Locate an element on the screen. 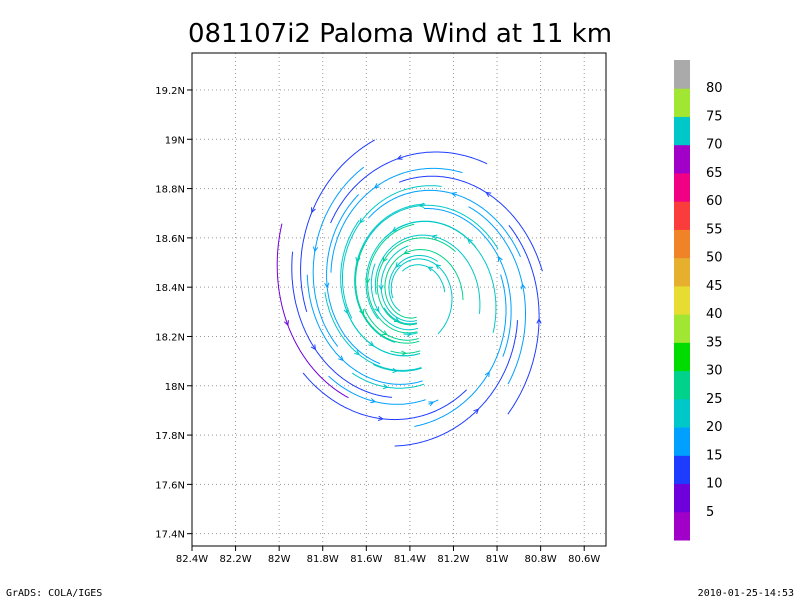 Image resolution: width=800 pixels, height=600 pixels. chart-title: 081107i2 Paloma Wind at 11 km is located at coordinates (400, 34).